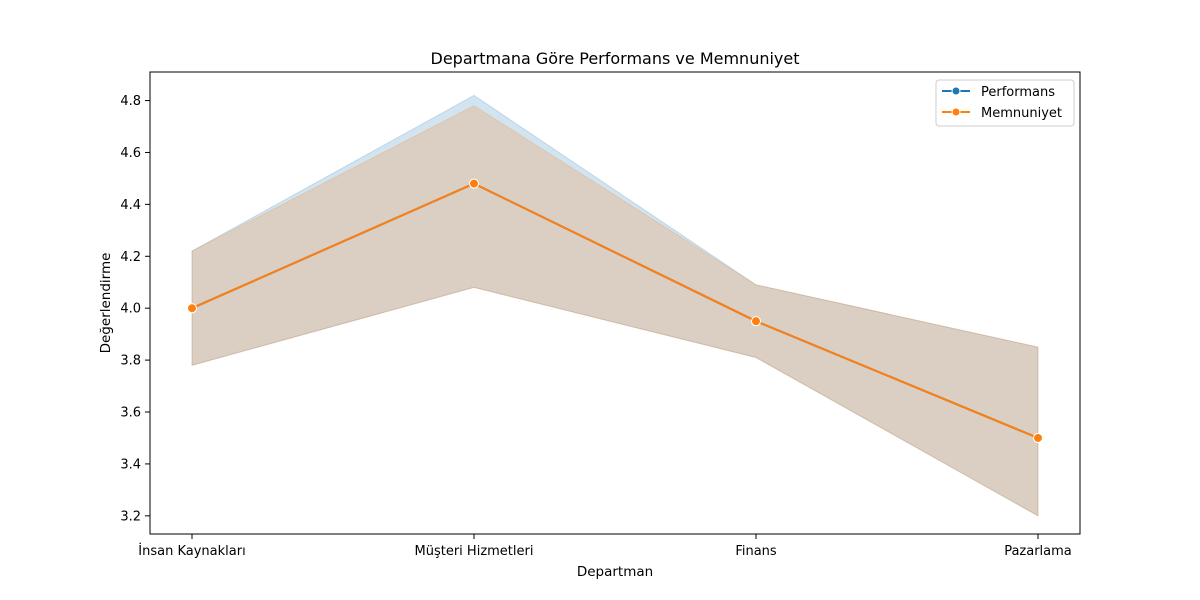 The image size is (1200, 600). I want to click on y-tick-label: 4.6, so click(130, 153).